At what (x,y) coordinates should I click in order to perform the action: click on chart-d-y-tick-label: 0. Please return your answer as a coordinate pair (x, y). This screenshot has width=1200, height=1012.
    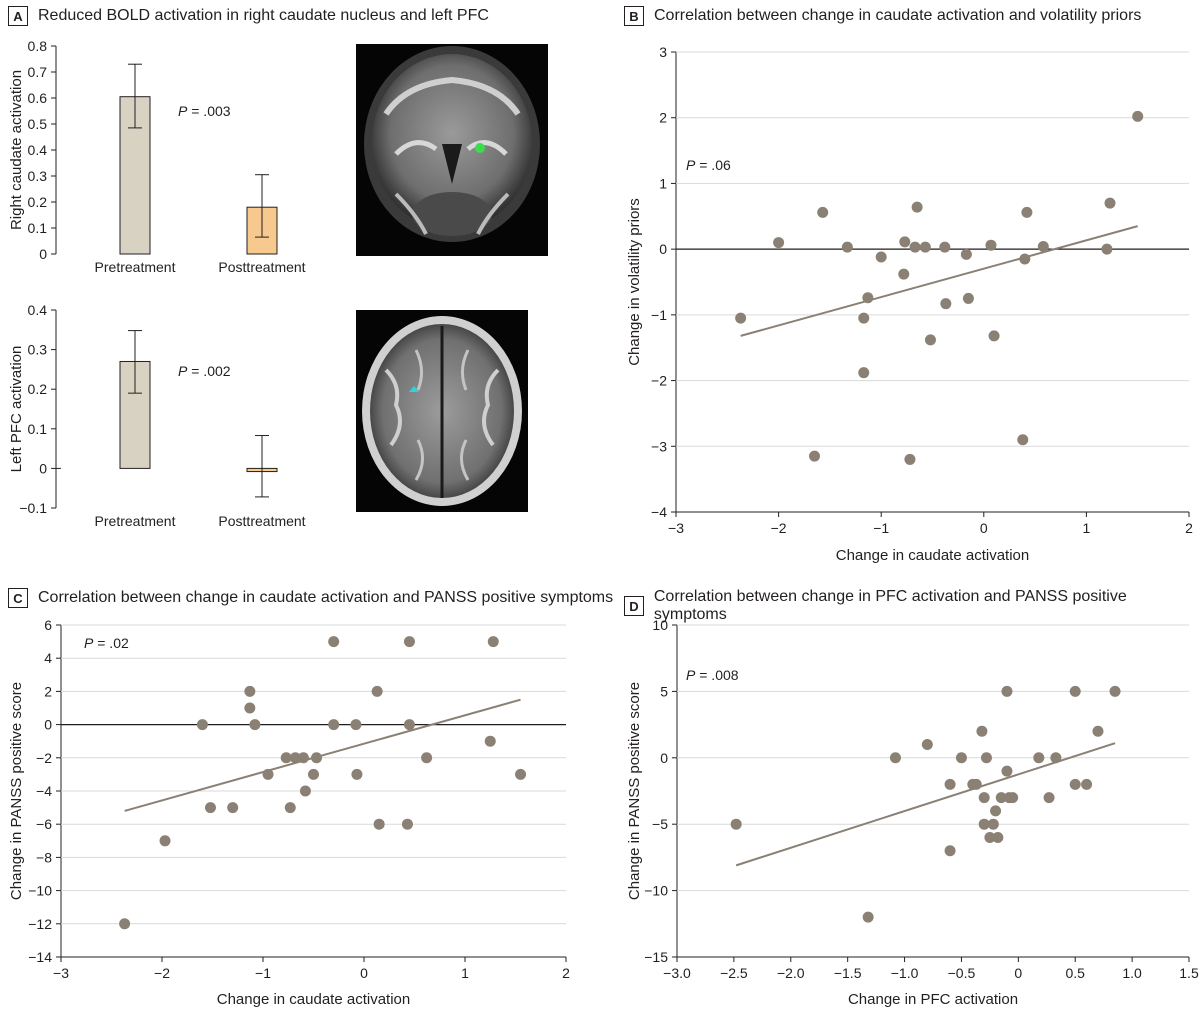
    Looking at the image, I should click on (664, 758).